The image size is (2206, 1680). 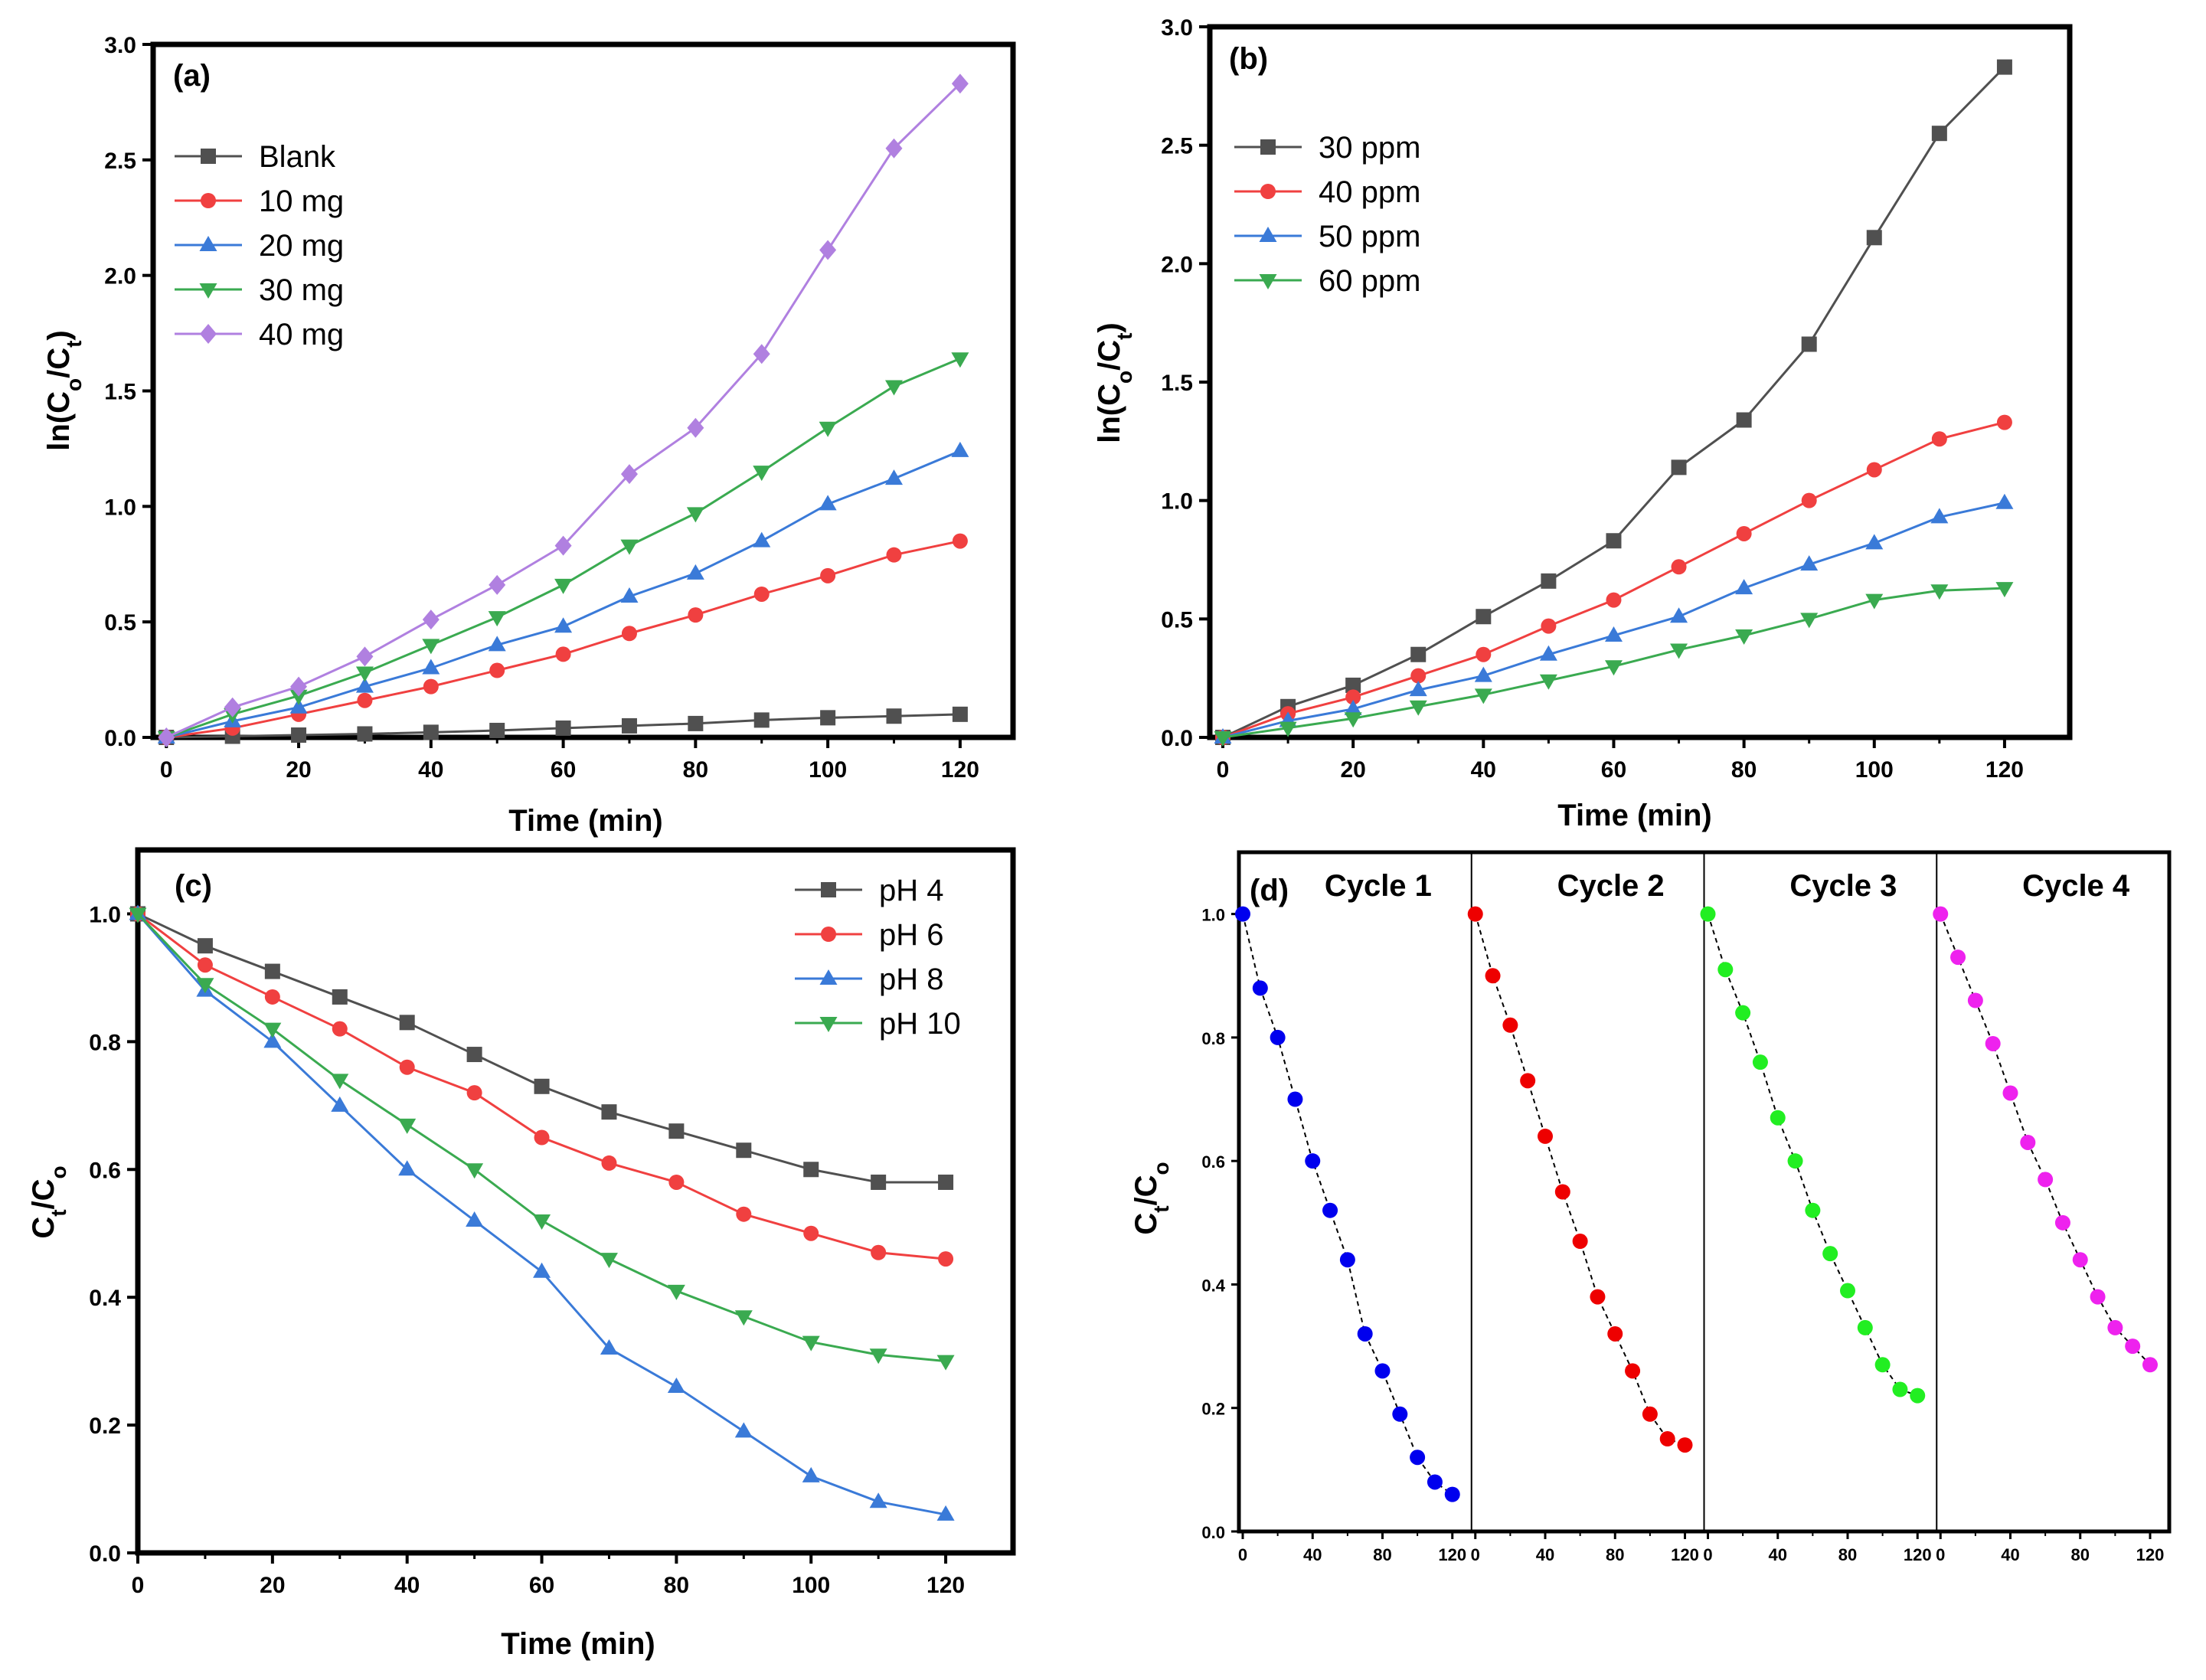 I want to click on legend-label: 40 ppm, so click(x=1369, y=192).